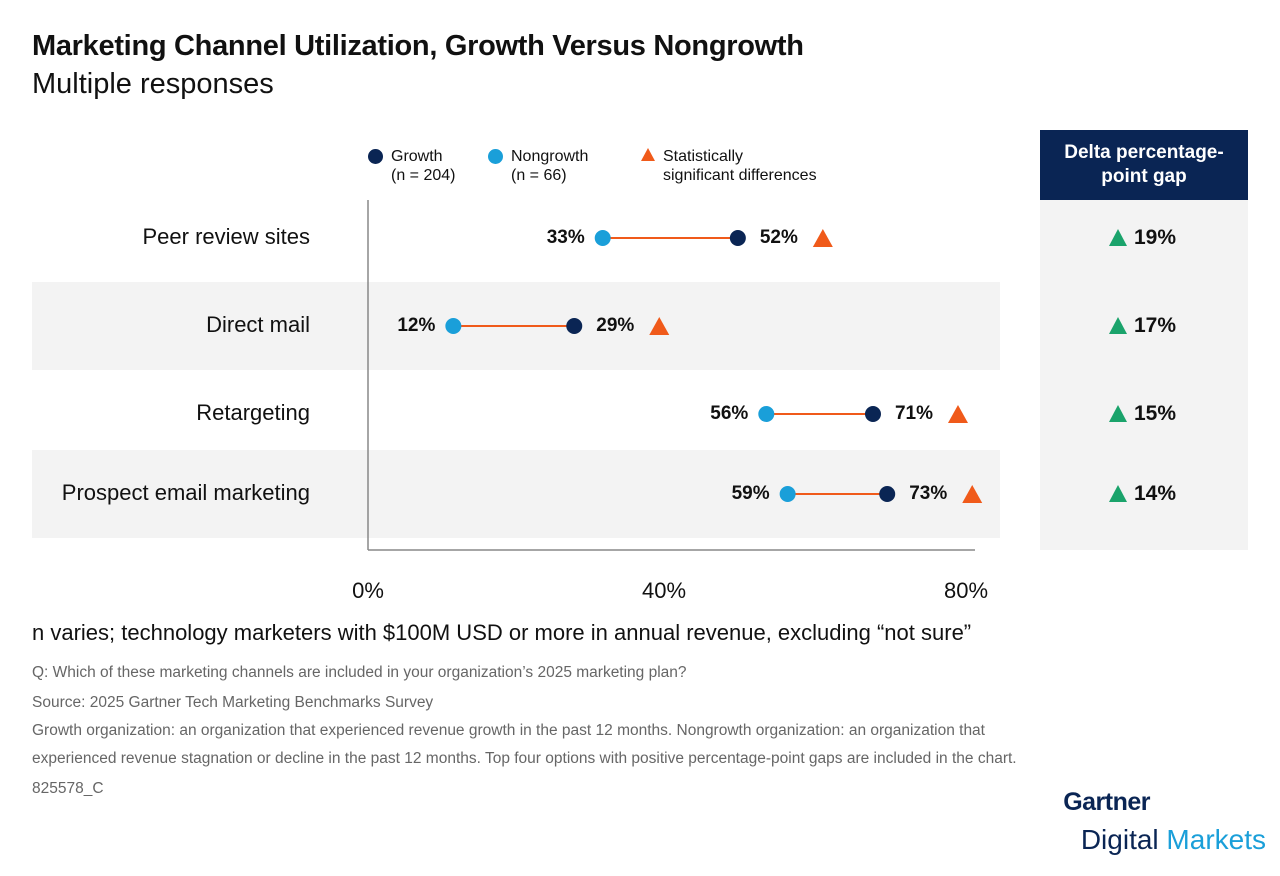 Image resolution: width=1280 pixels, height=876 pixels. What do you see at coordinates (778, 237) in the screenshot?
I see `growth-value-label: 52%` at bounding box center [778, 237].